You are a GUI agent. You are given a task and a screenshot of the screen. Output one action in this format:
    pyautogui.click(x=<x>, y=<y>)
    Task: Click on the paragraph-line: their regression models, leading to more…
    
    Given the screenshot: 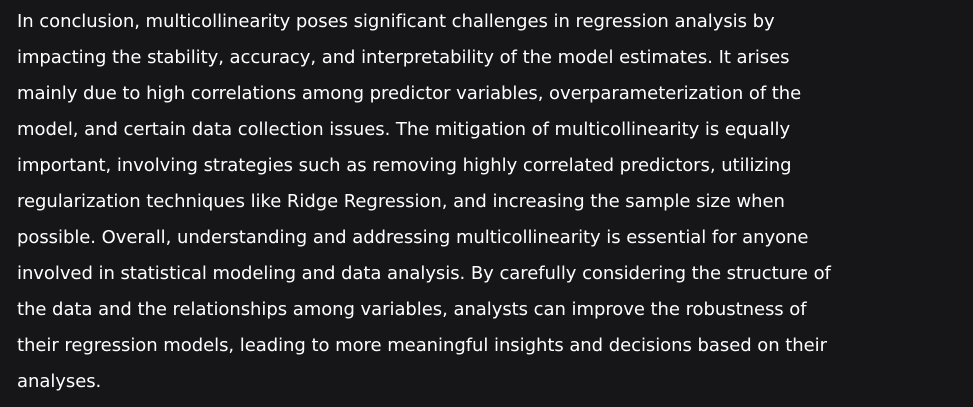 What is the action you would take?
    pyautogui.click(x=422, y=345)
    